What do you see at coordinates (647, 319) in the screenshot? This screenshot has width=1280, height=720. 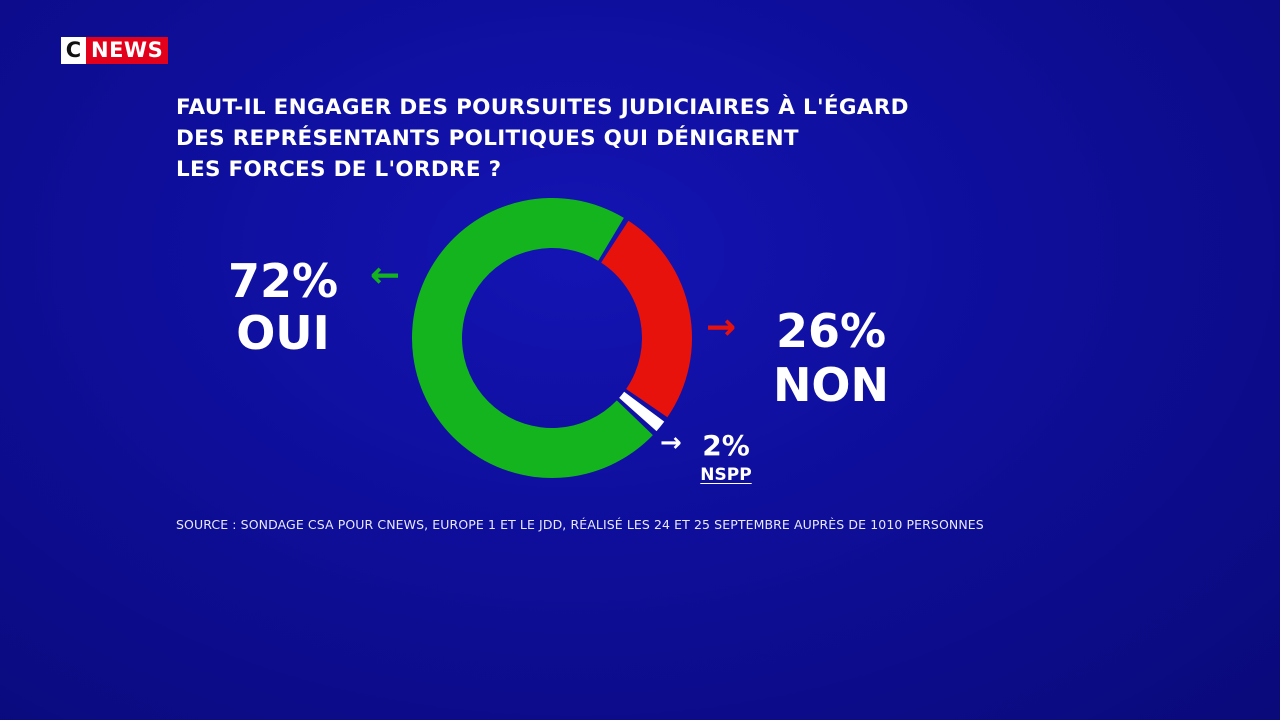 I see `donut-slice-non` at bounding box center [647, 319].